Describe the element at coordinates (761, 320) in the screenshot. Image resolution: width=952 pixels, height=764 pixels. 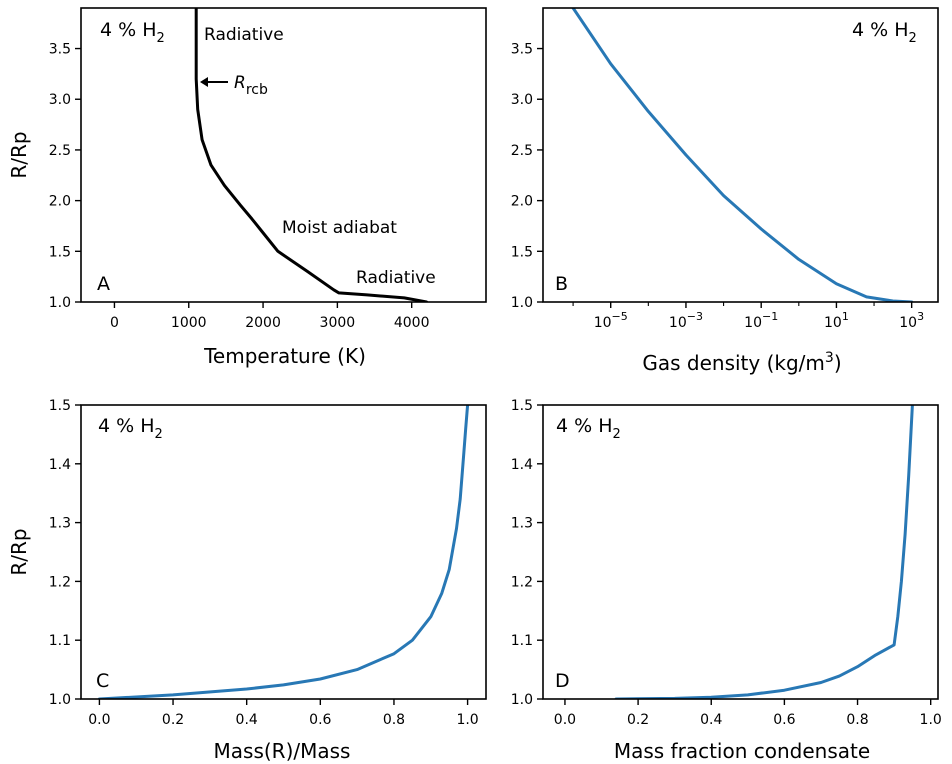
I see `panel-b-xtick-label: 10⁻¹` at that location.